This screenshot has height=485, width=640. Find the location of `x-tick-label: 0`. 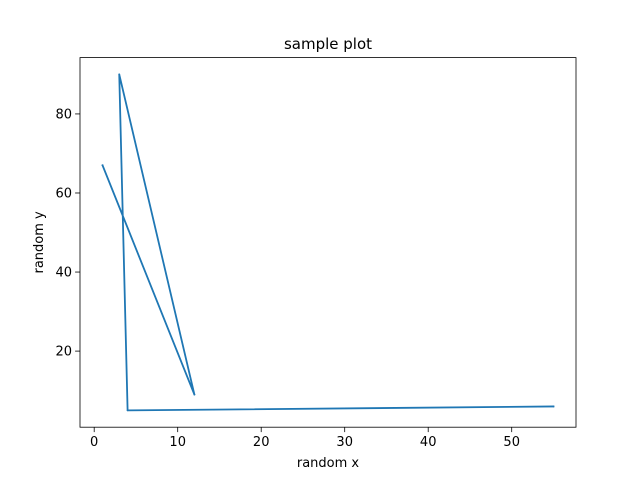

x-tick-label: 0 is located at coordinates (94, 442).